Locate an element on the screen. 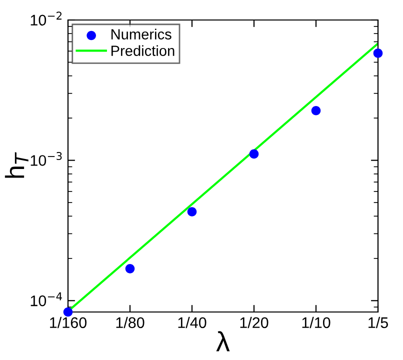  x-axis-title: λ is located at coordinates (223, 341).